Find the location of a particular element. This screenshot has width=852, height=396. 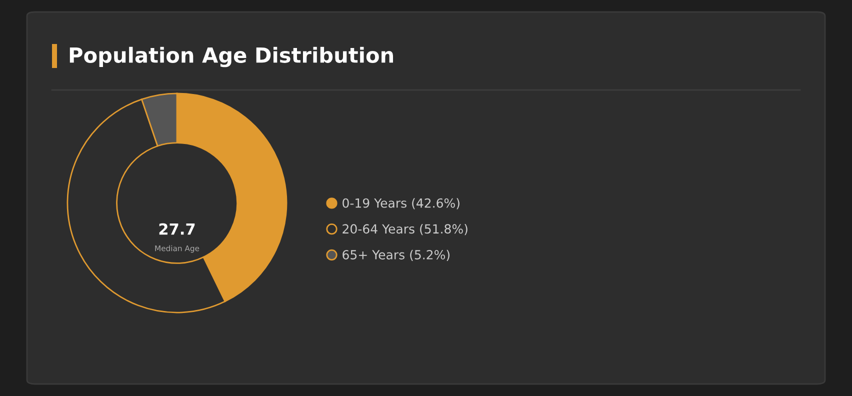

text: 27.7 is located at coordinates (177, 229).